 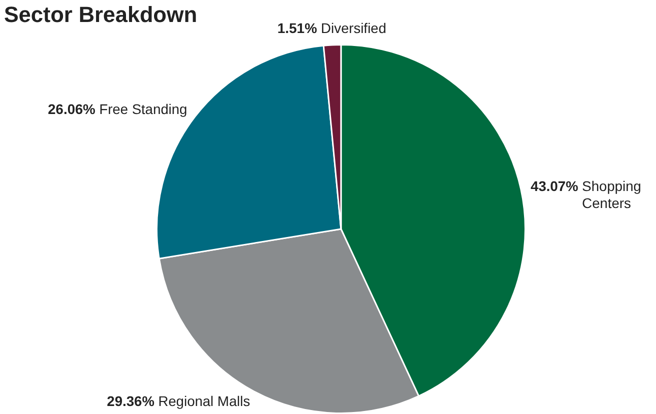 I want to click on slice-label: Free Standing, so click(x=143, y=109).